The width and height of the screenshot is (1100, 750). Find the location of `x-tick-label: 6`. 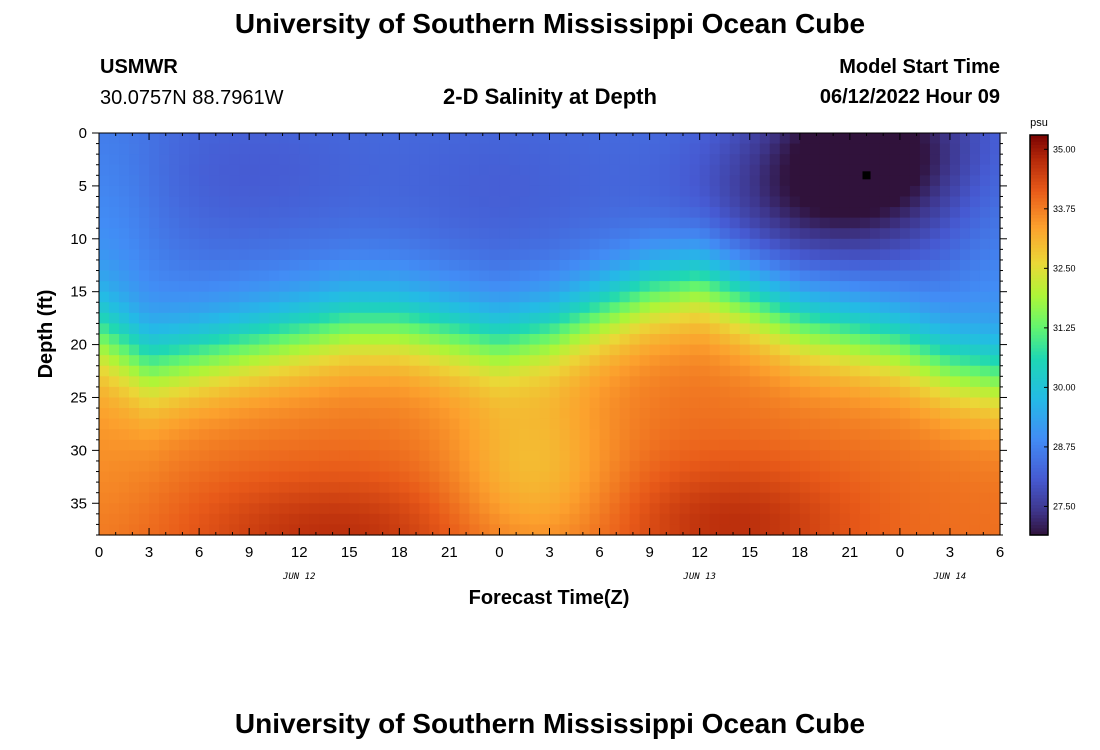

x-tick-label: 6 is located at coordinates (599, 552).